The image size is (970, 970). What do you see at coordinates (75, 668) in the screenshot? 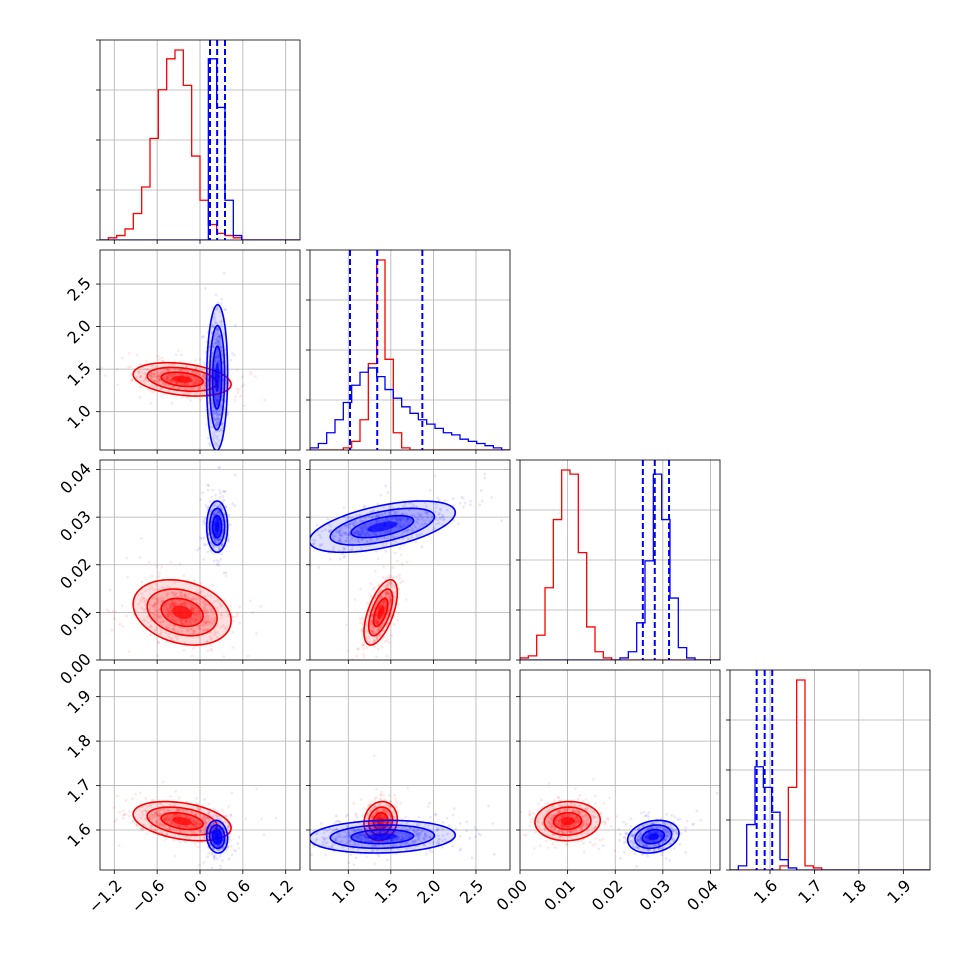
I see `y-tick-label: 0.00` at bounding box center [75, 668].